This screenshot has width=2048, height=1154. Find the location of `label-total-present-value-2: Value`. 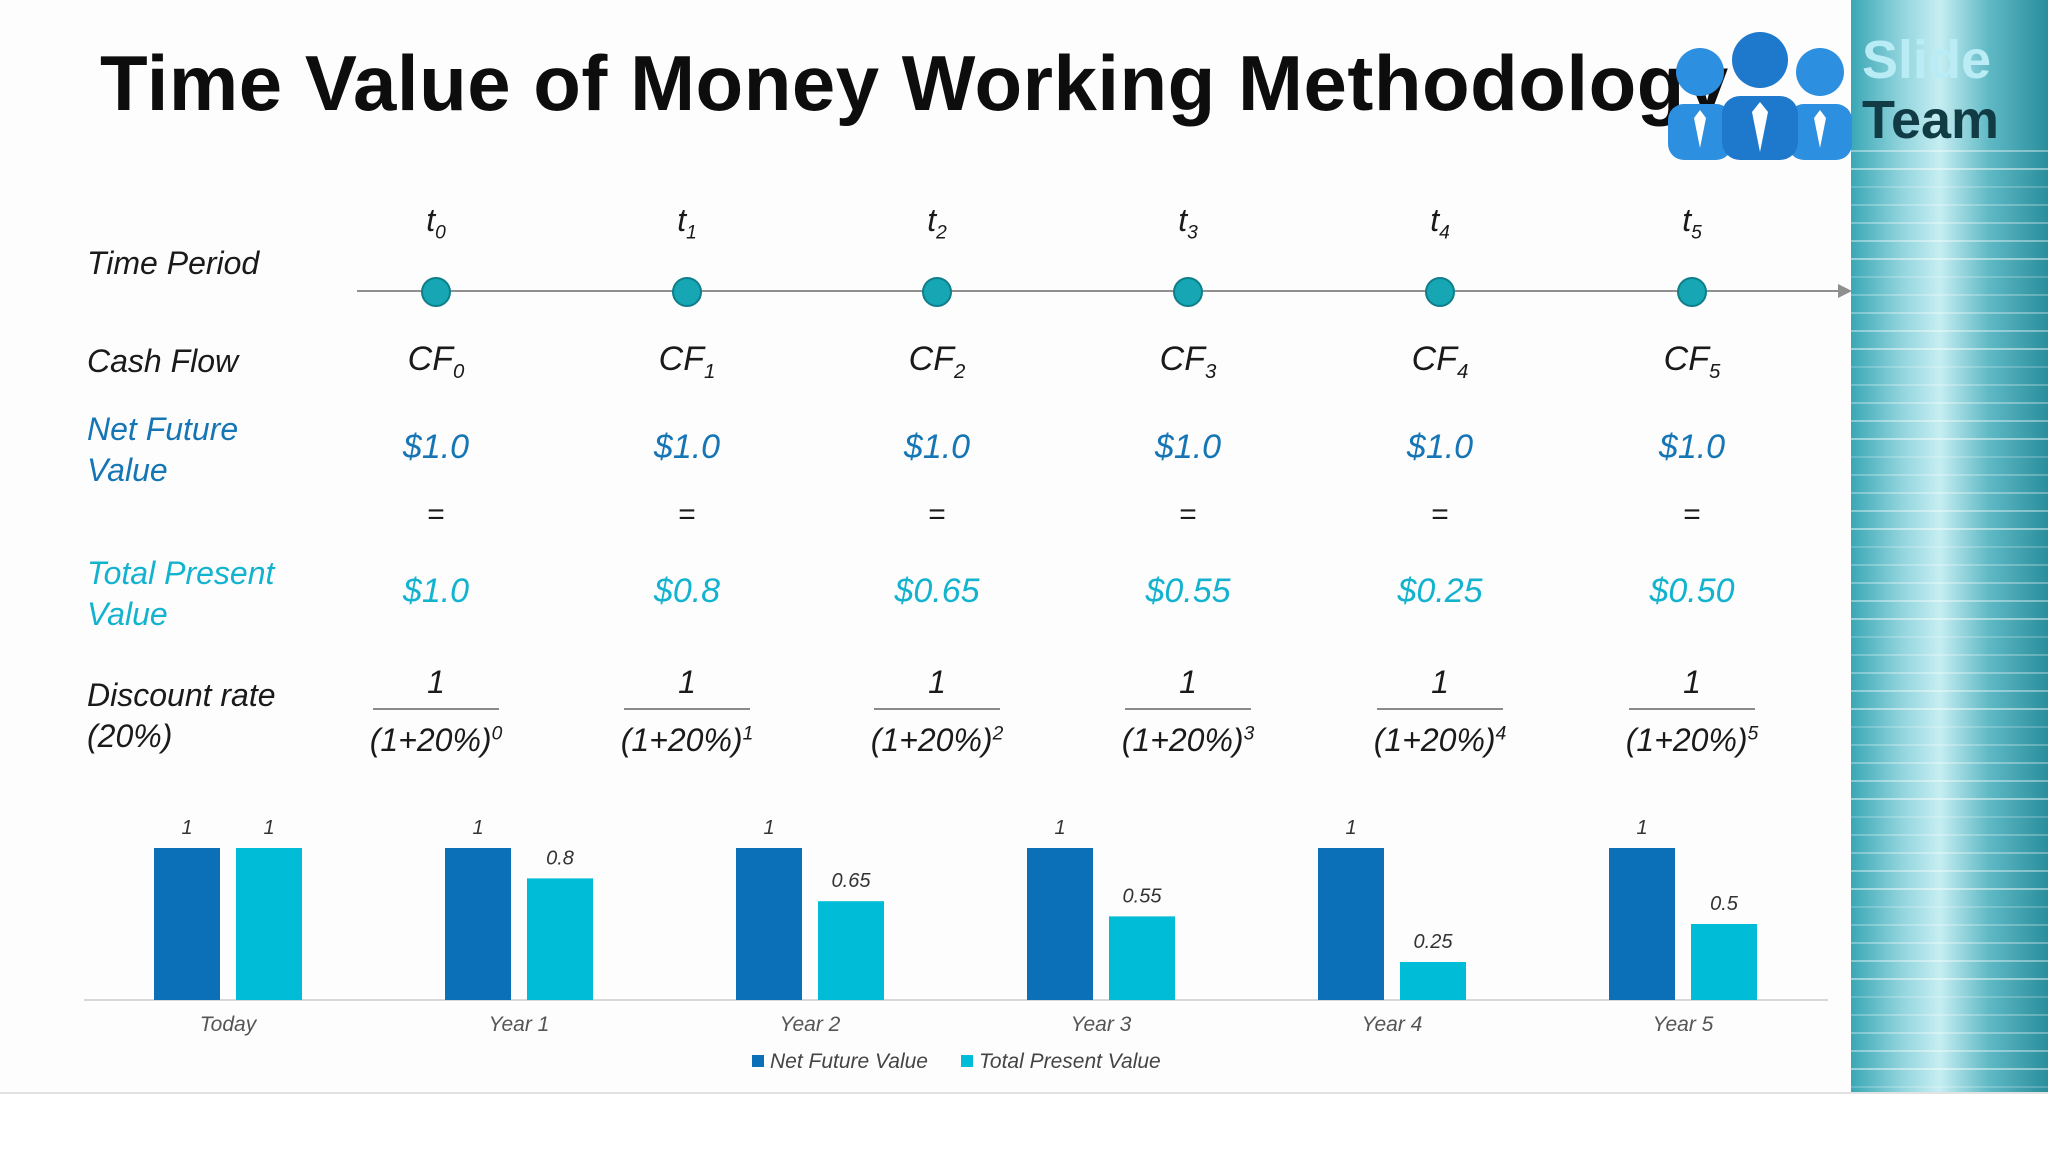

label-total-present-value-2: Value is located at coordinates (127, 614).